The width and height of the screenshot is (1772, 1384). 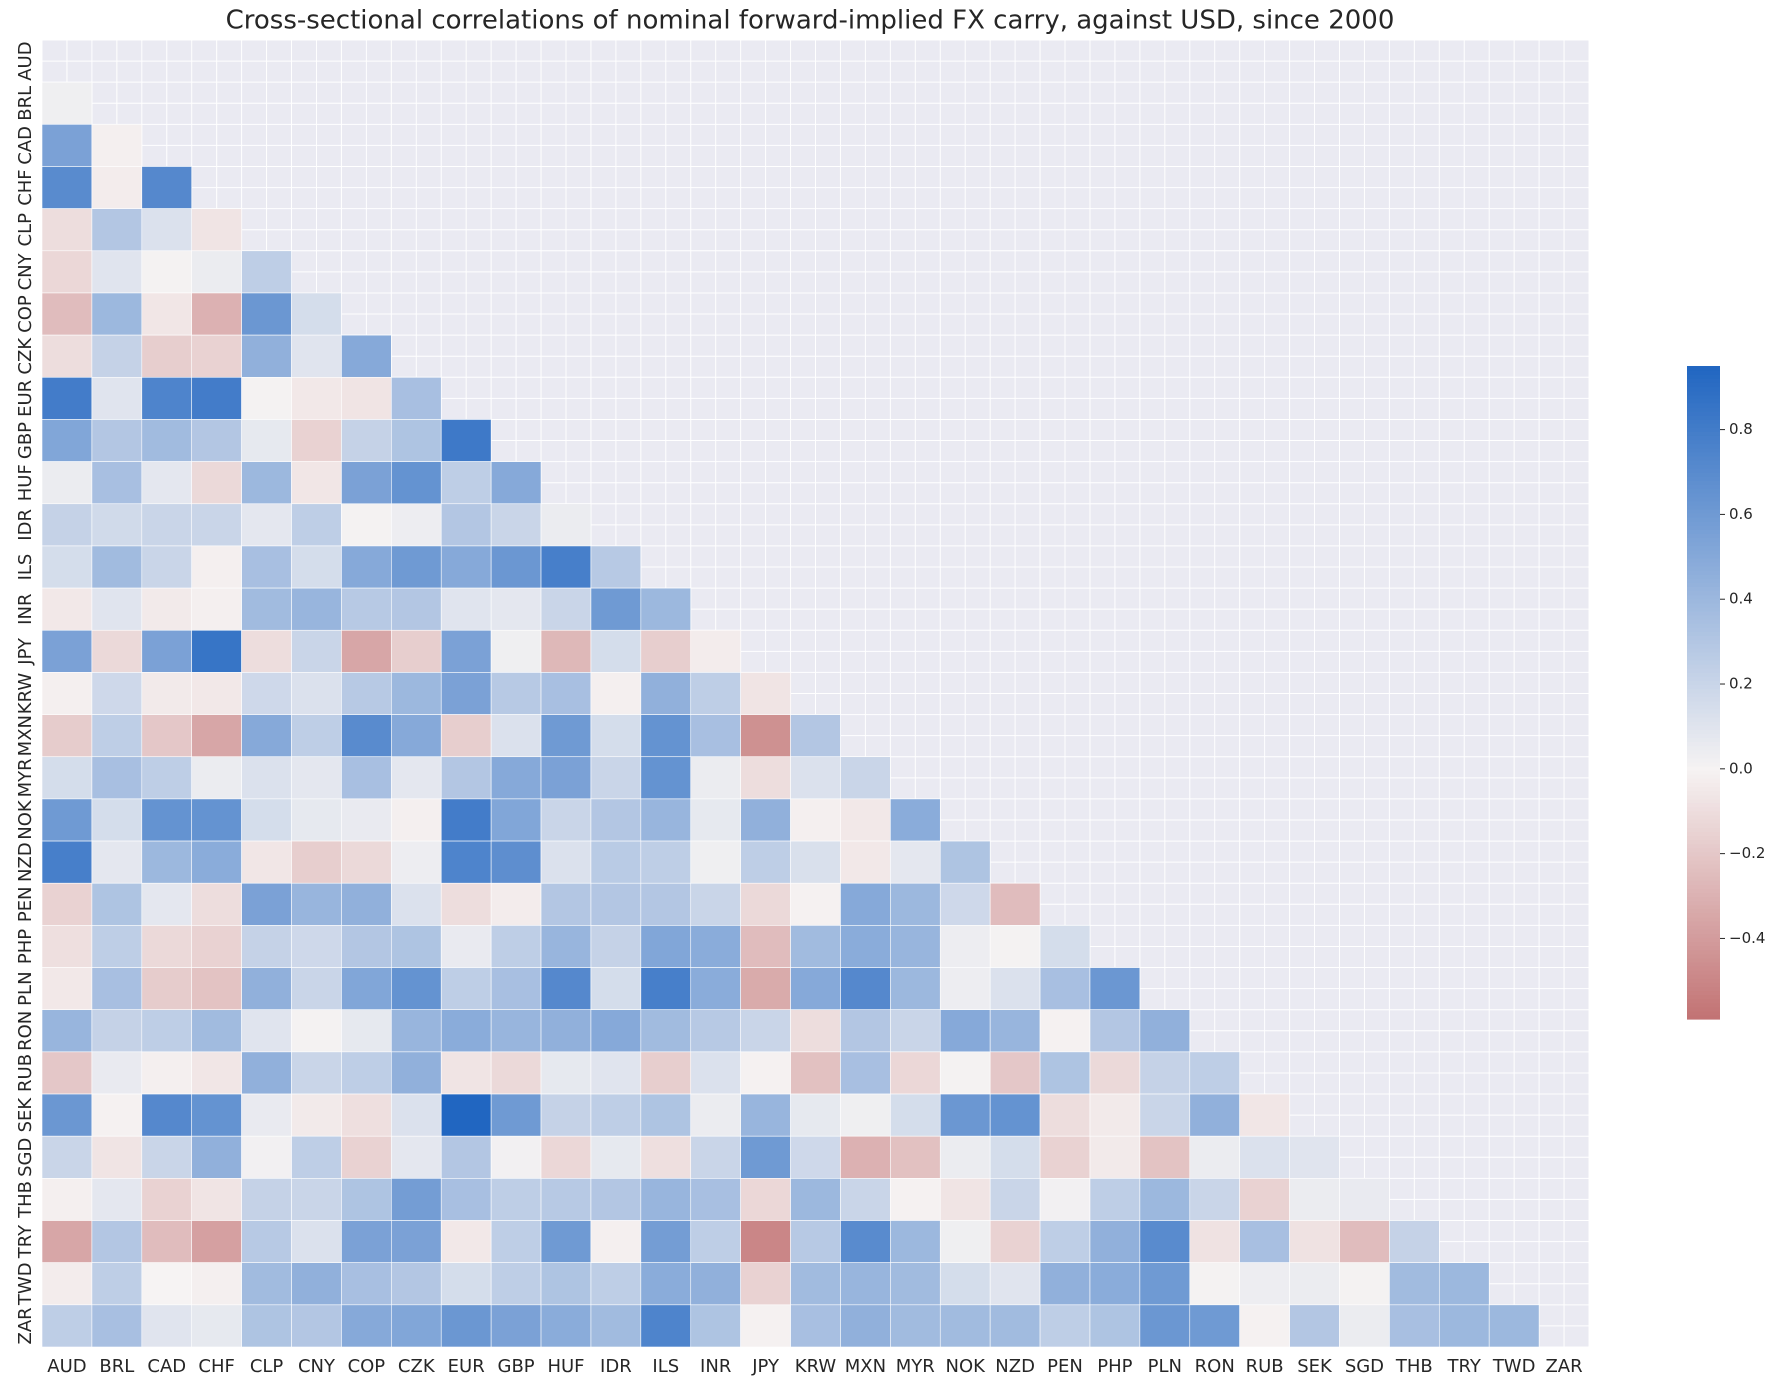 What do you see at coordinates (25, 230) in the screenshot?
I see `y-tick-label: CLP` at bounding box center [25, 230].